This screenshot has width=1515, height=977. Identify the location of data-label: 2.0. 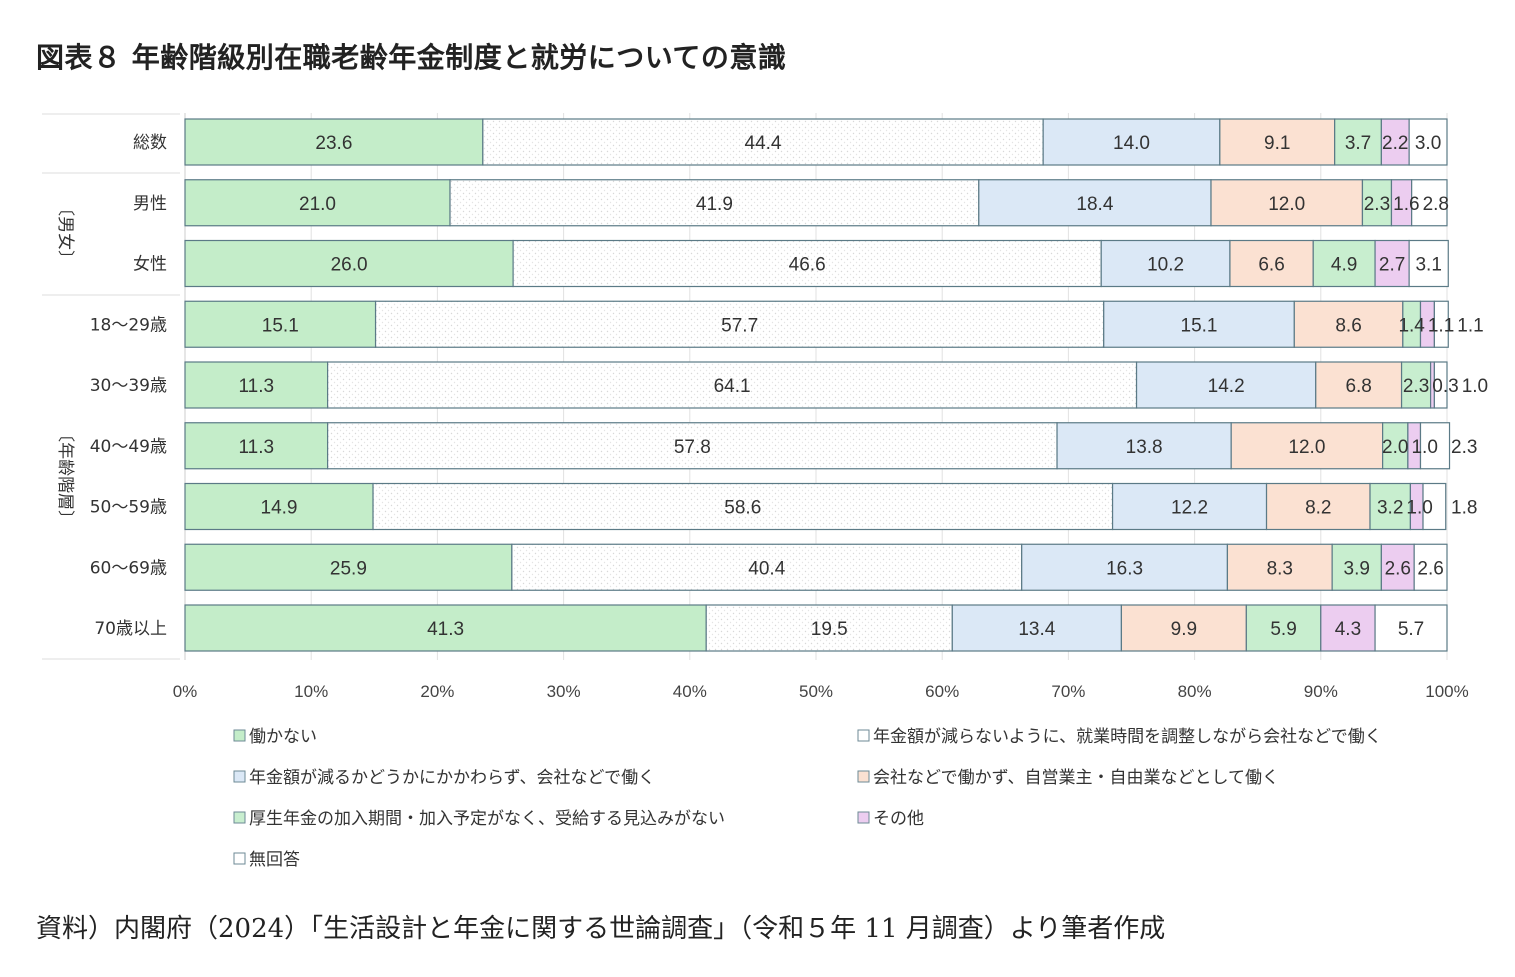
(1395, 447).